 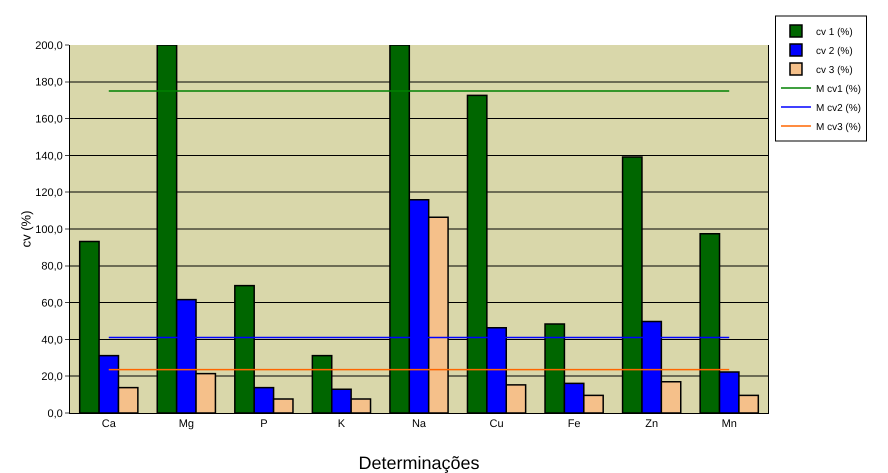 What do you see at coordinates (49, 156) in the screenshot?
I see `y-tick-label: 140,0` at bounding box center [49, 156].